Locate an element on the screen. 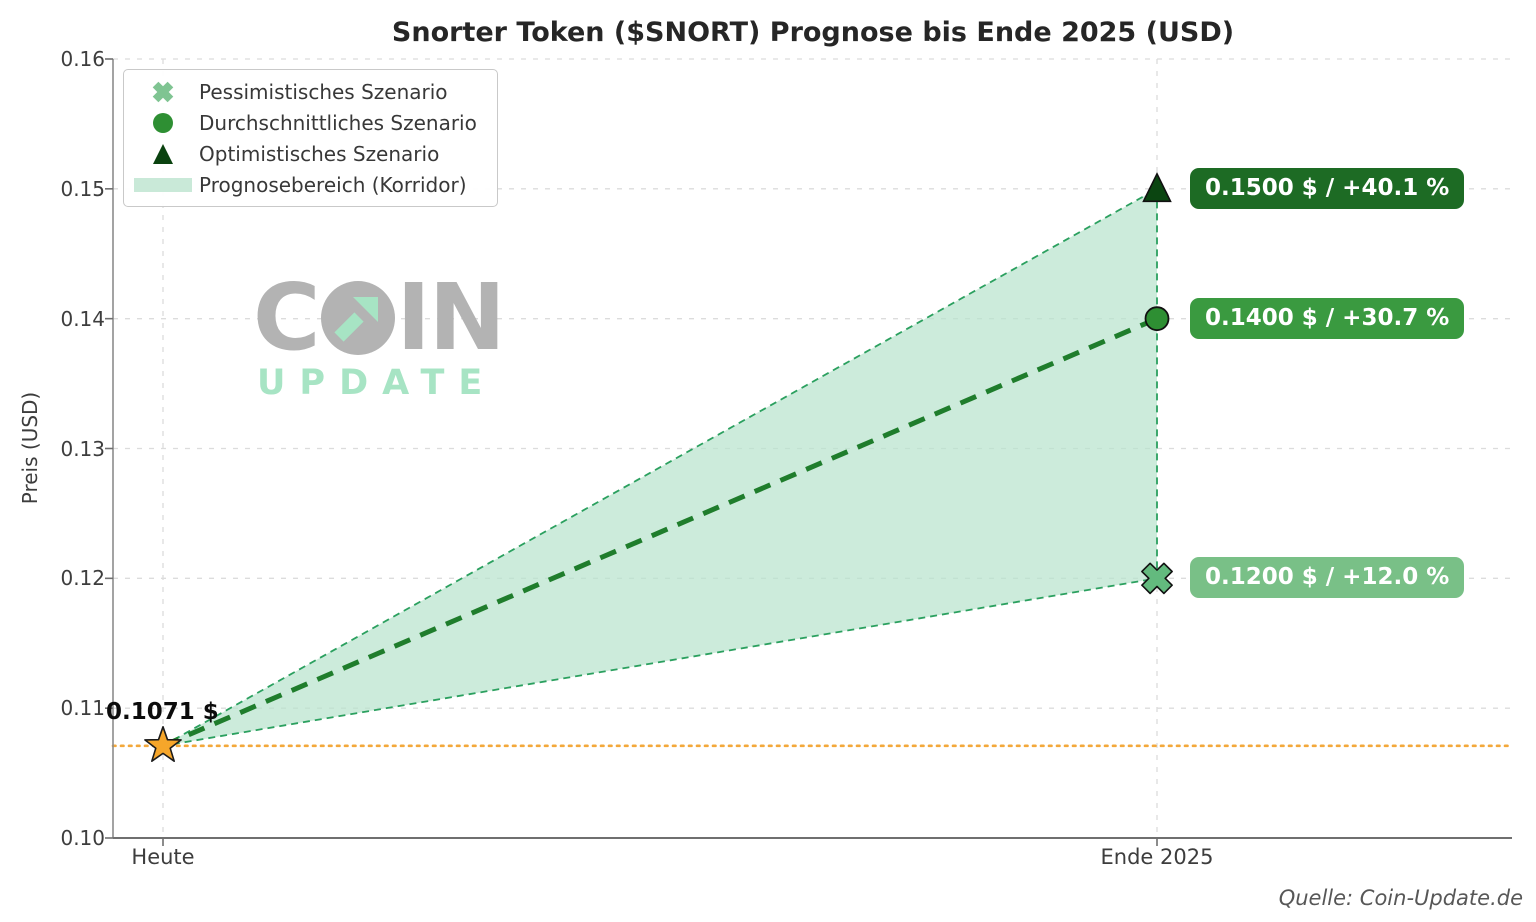  y-tick-label: 0.12 is located at coordinates (82, 578).